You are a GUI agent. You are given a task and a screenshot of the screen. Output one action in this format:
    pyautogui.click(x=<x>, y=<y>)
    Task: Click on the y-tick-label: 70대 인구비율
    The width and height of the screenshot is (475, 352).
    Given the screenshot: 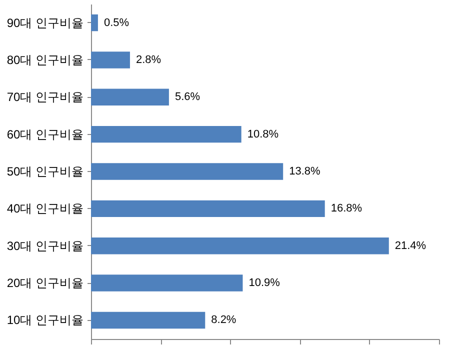 What is the action you would take?
    pyautogui.click(x=45, y=97)
    